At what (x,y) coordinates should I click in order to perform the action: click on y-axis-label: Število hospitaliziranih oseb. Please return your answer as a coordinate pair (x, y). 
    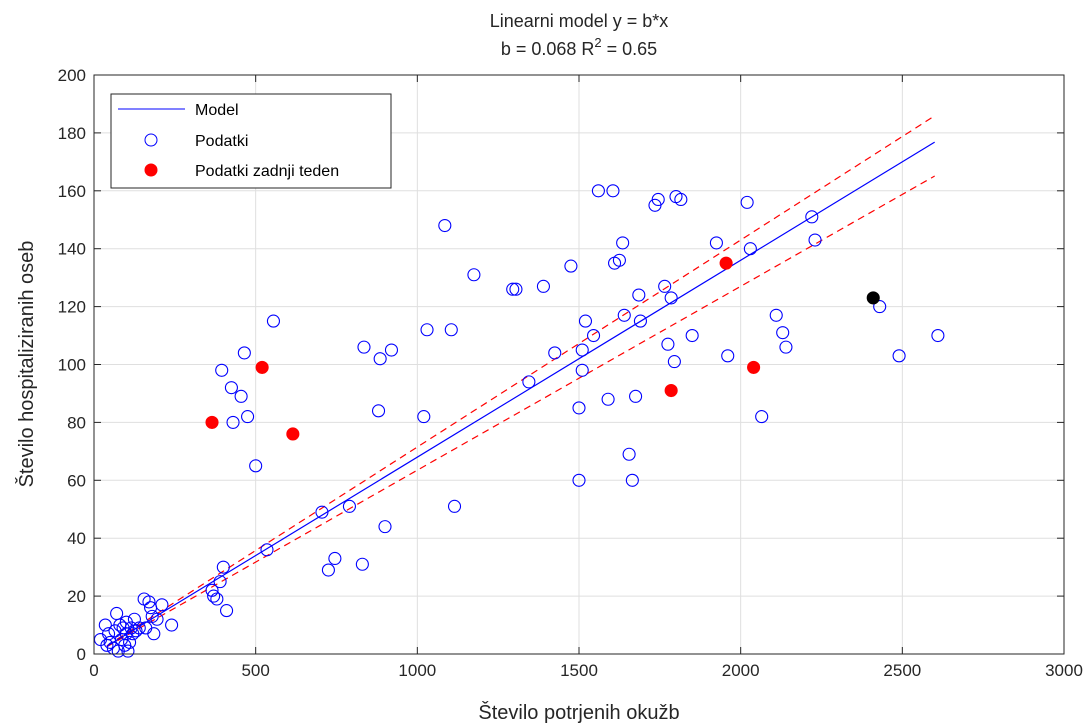
    Looking at the image, I should click on (26, 364).